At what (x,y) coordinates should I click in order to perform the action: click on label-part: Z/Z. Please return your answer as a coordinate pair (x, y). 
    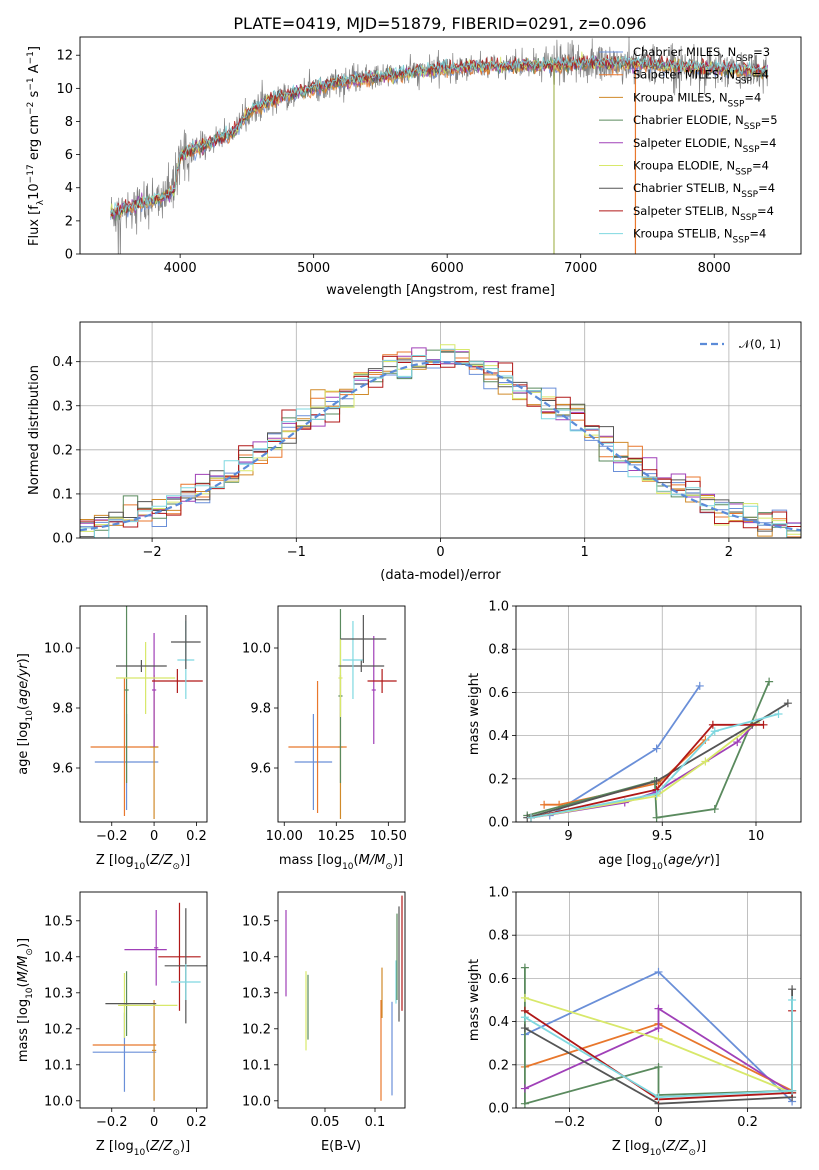
    Looking at the image, I should click on (161, 1146).